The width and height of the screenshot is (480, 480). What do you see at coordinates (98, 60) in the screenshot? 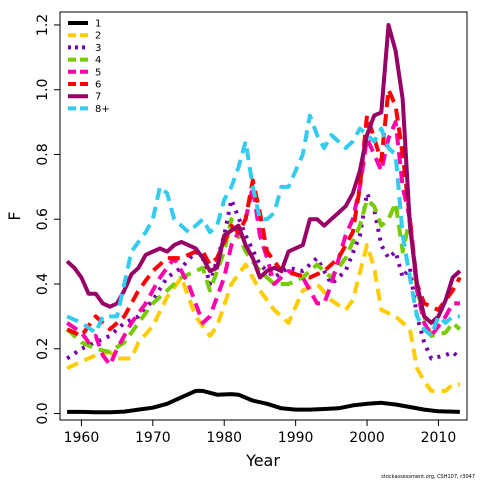
I see `legend-label-4: 4` at bounding box center [98, 60].